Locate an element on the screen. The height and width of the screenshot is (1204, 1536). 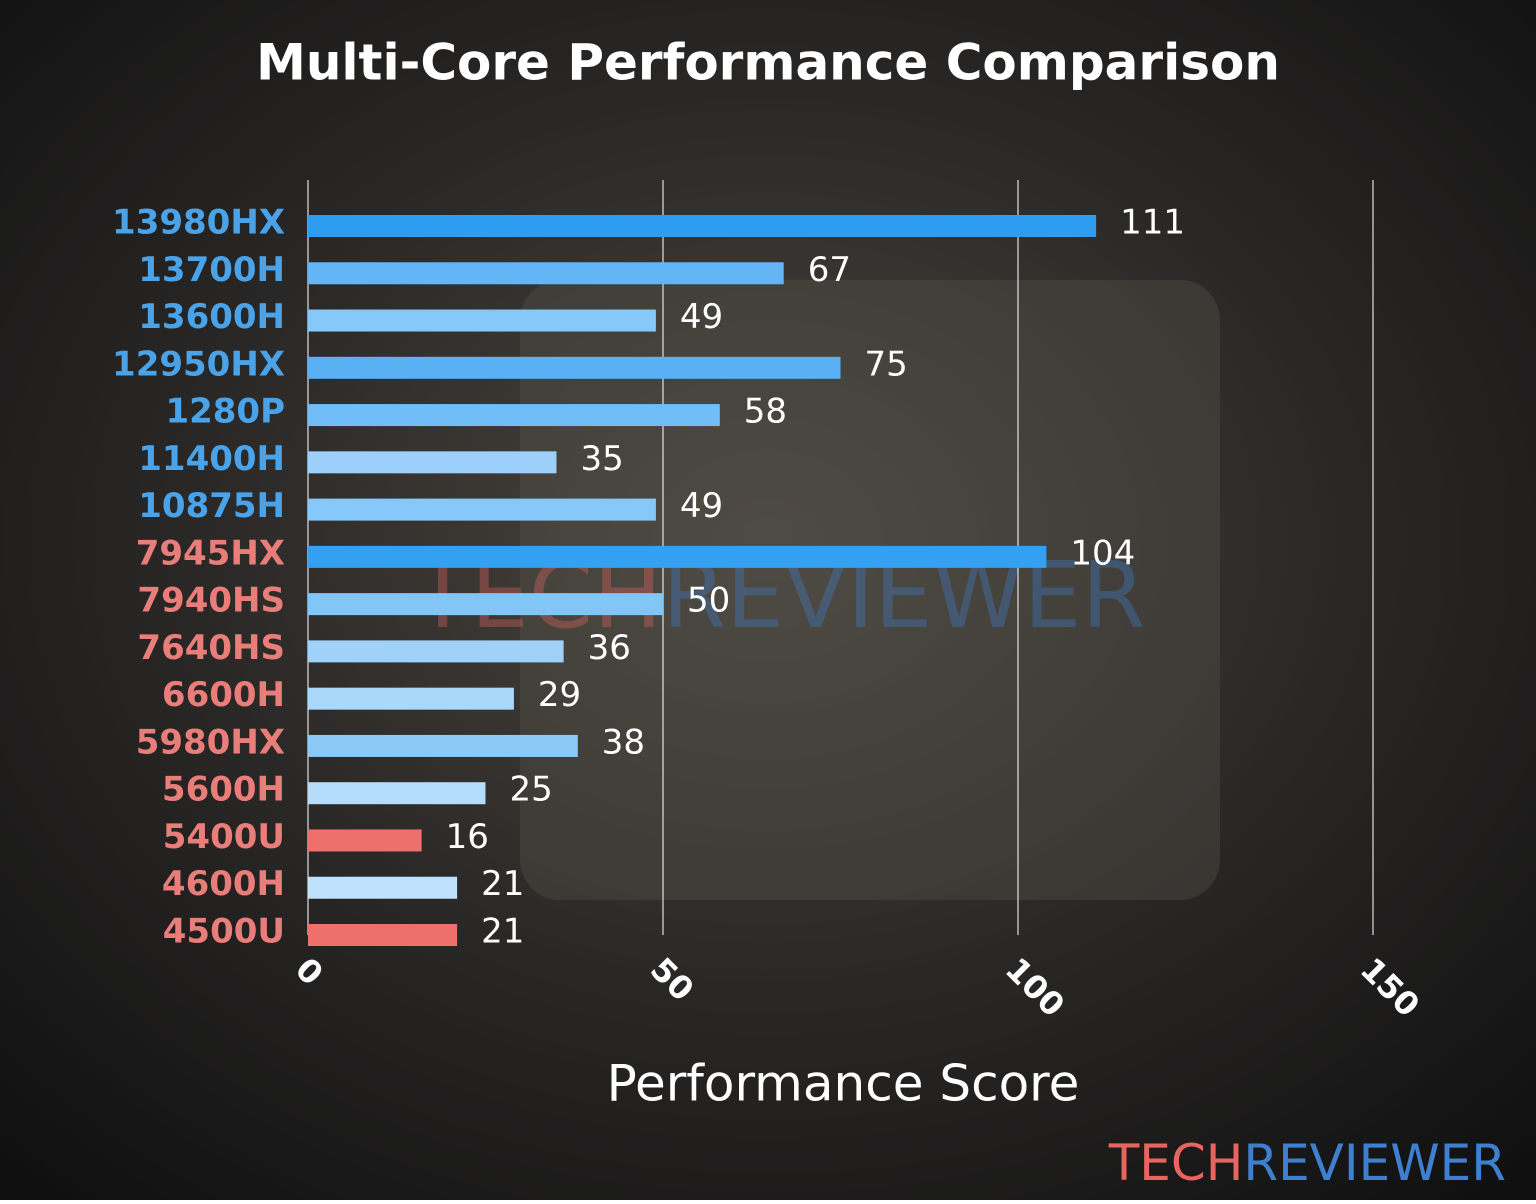
logo-part: REVIEWER is located at coordinates (1374, 1163).